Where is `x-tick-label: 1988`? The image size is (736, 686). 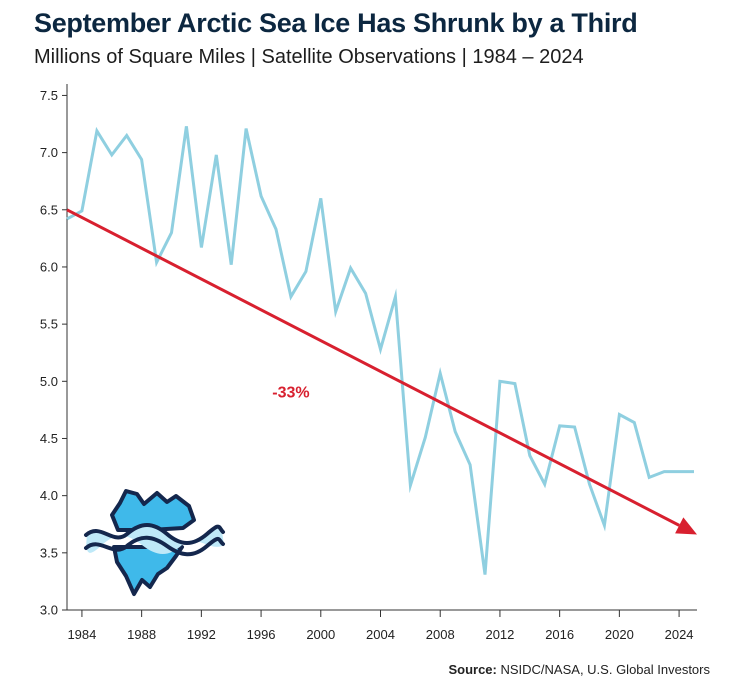
x-tick-label: 1988 is located at coordinates (141, 634).